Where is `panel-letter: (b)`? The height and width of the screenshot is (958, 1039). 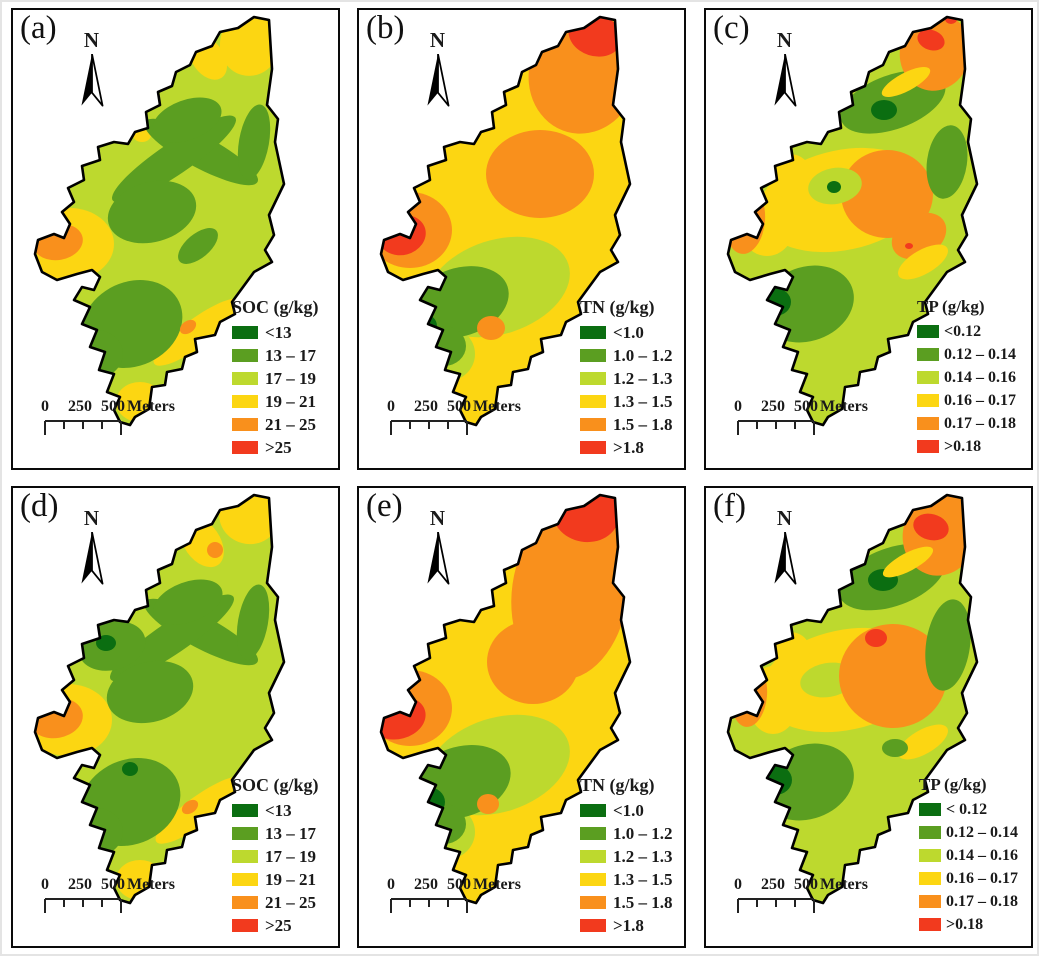
panel-letter: (b) is located at coordinates (385, 28).